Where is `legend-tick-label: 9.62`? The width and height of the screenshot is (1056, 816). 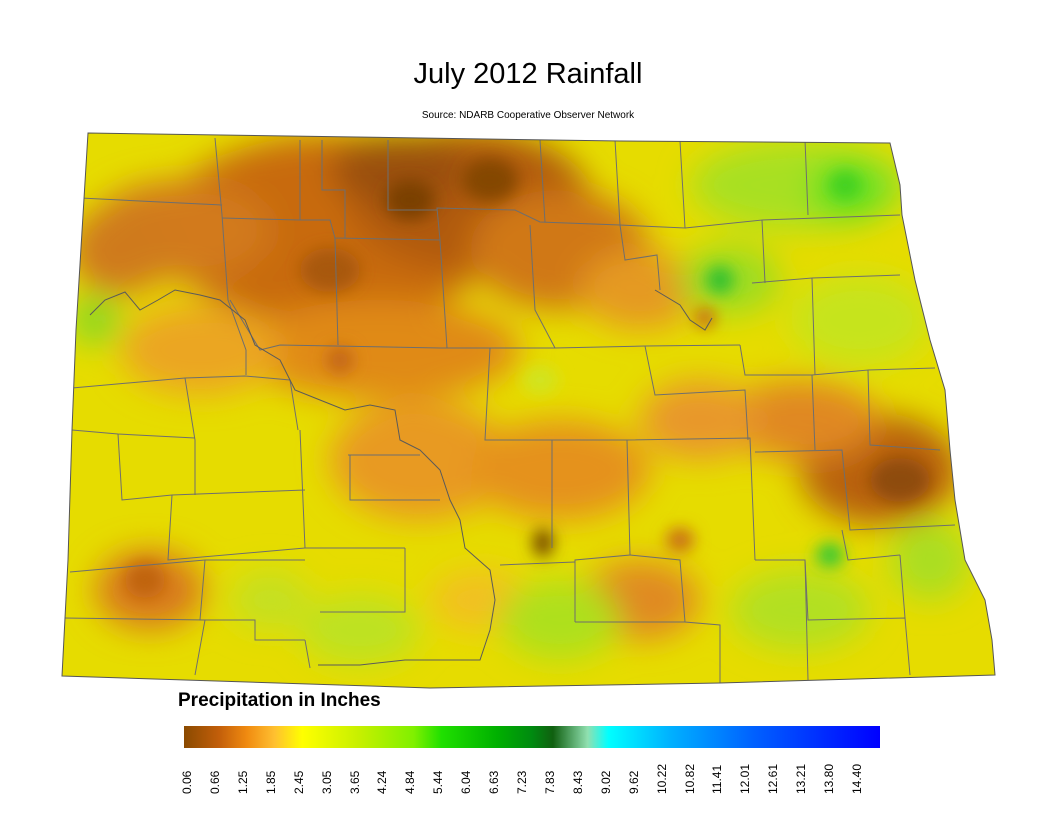
legend-tick-label: 9.62 is located at coordinates (633, 782).